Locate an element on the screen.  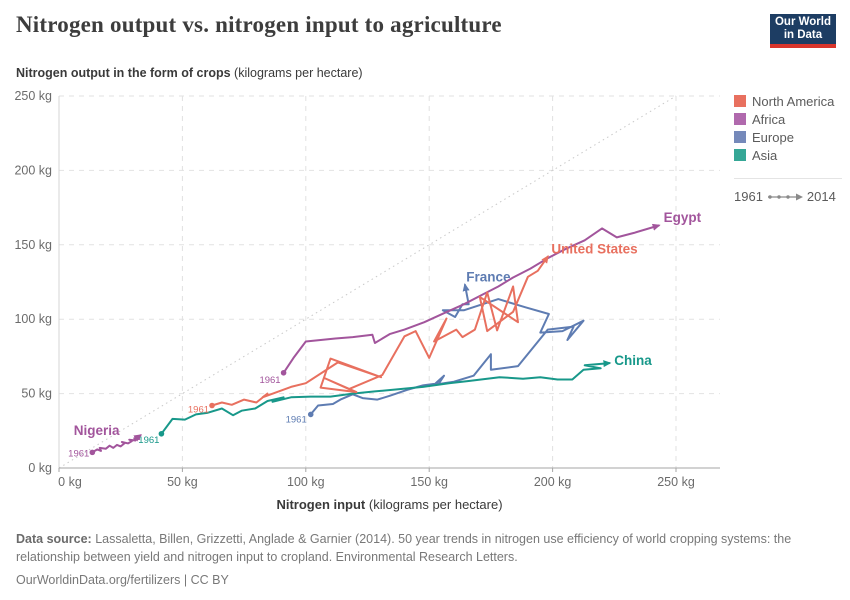
logo-line1: Our World is located at coordinates (802, 22).